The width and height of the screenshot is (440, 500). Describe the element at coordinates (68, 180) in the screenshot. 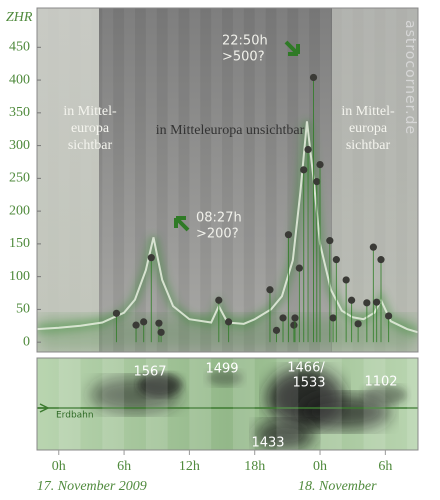

I see `visible-region` at that location.